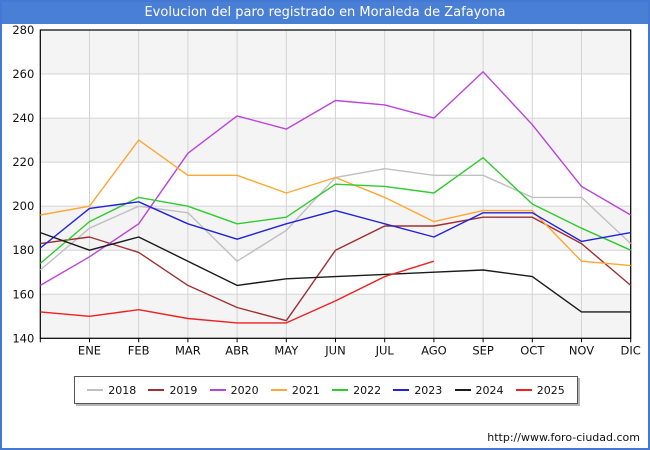 The height and width of the screenshot is (450, 650). Describe the element at coordinates (326, 390) in the screenshot. I see `chart-legend: 2018 2019 2020 2021 2022 2023 2024 2025` at that location.